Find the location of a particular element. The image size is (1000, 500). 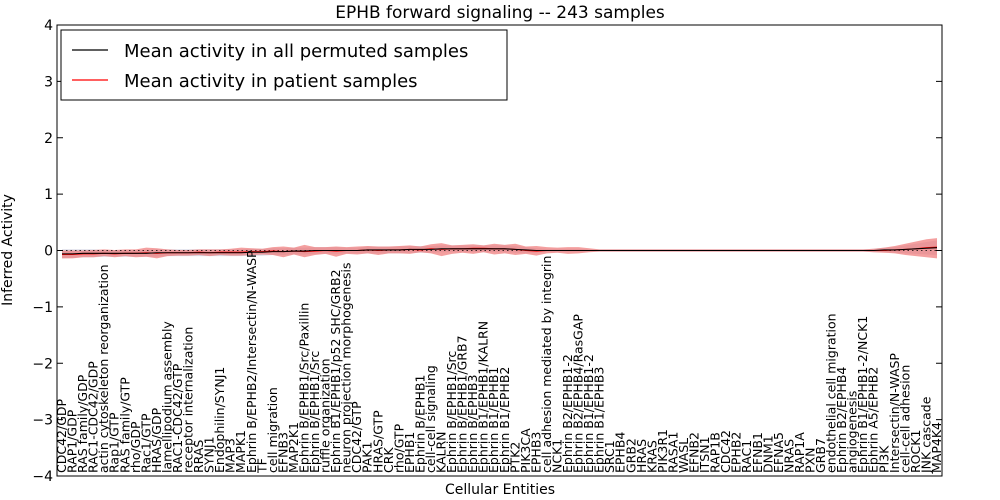

x-tick-label: TF is located at coordinates (261, 466).